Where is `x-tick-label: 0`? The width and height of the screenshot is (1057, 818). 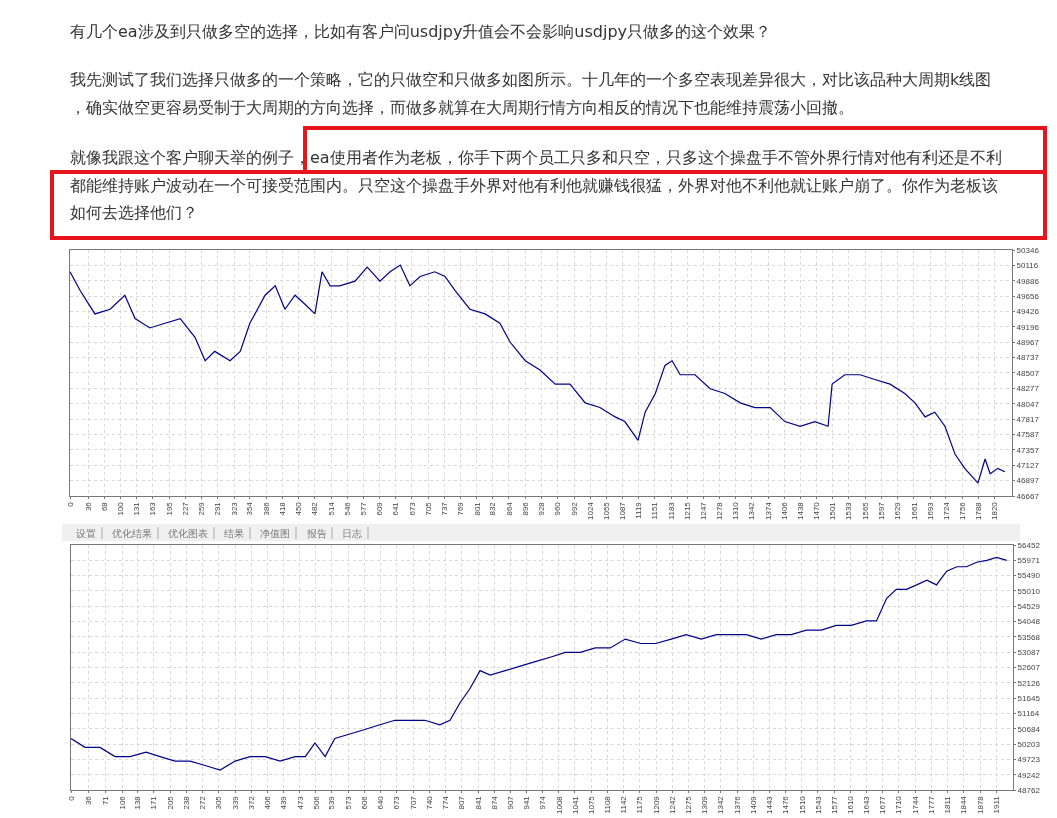
x-tick-label: 0 is located at coordinates (71, 798).